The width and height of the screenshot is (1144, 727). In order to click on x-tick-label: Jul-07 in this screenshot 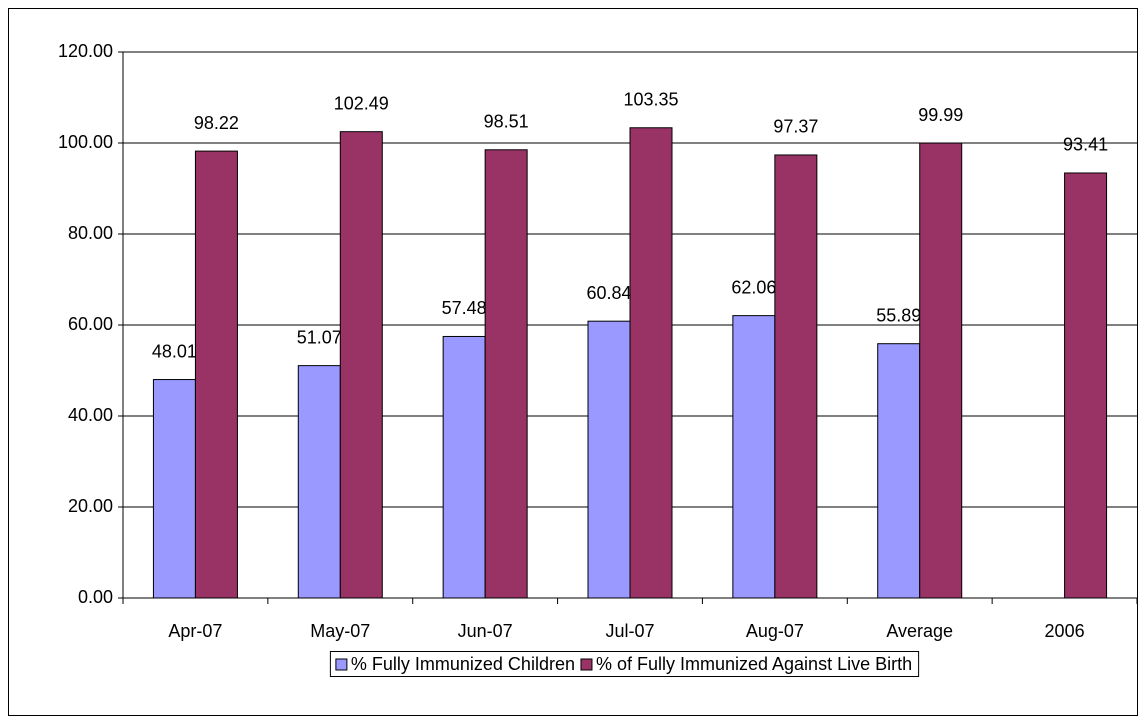, I will do `click(629, 631)`.